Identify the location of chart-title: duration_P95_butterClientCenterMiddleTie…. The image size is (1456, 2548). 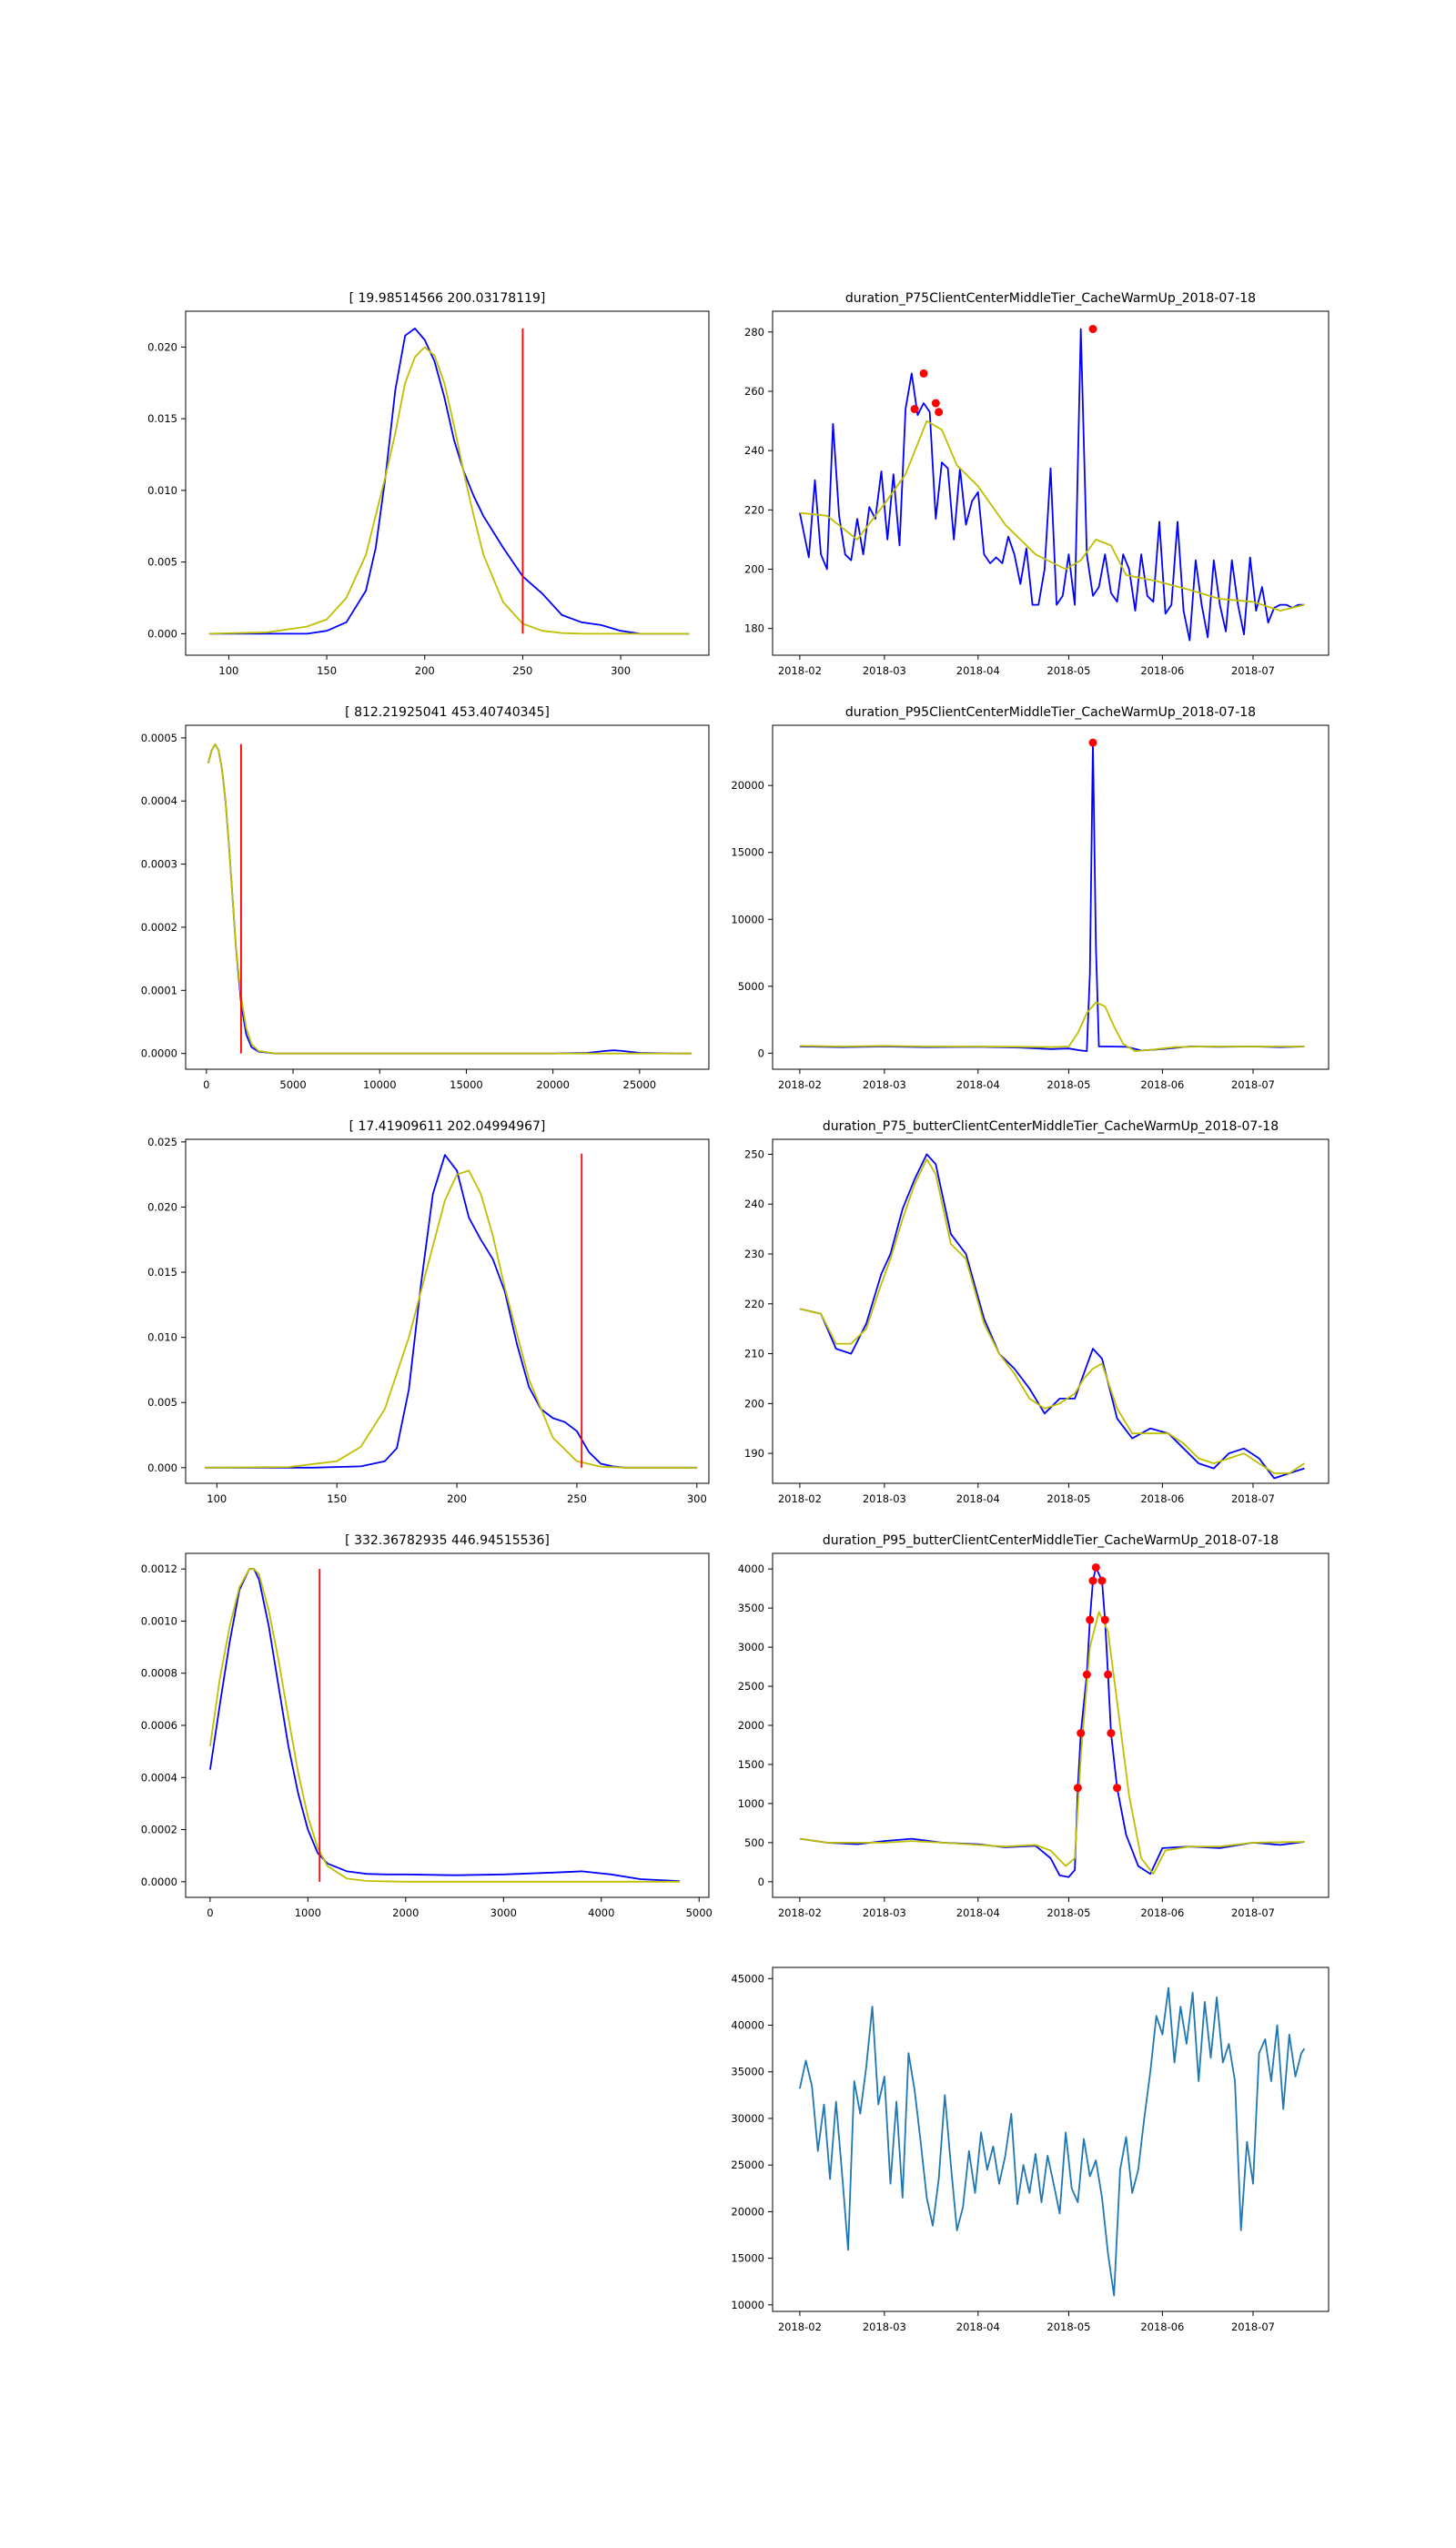
(1051, 1540).